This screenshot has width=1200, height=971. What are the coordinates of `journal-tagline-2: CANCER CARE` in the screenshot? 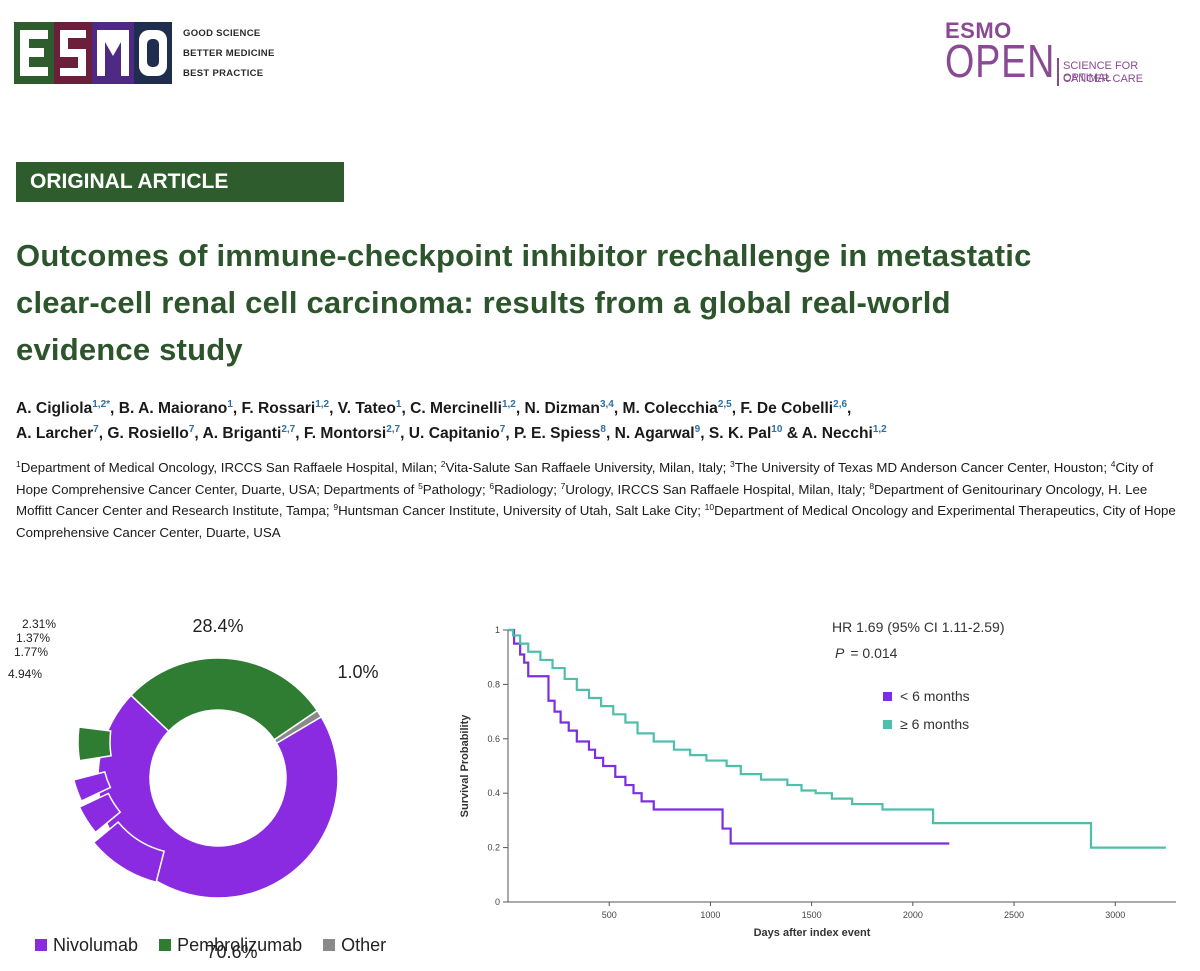 It's located at (1103, 79).